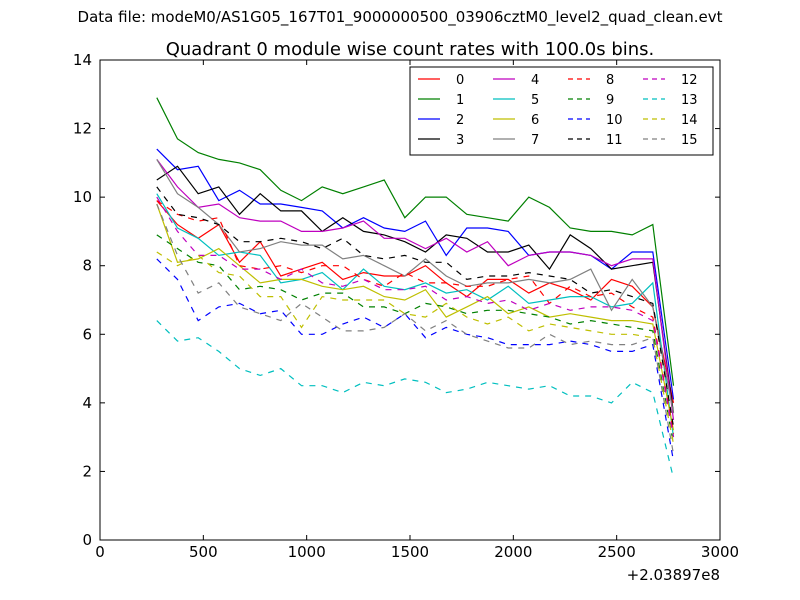 The width and height of the screenshot is (800, 600). What do you see at coordinates (87, 403) in the screenshot?
I see `y-tick-label: 4` at bounding box center [87, 403].